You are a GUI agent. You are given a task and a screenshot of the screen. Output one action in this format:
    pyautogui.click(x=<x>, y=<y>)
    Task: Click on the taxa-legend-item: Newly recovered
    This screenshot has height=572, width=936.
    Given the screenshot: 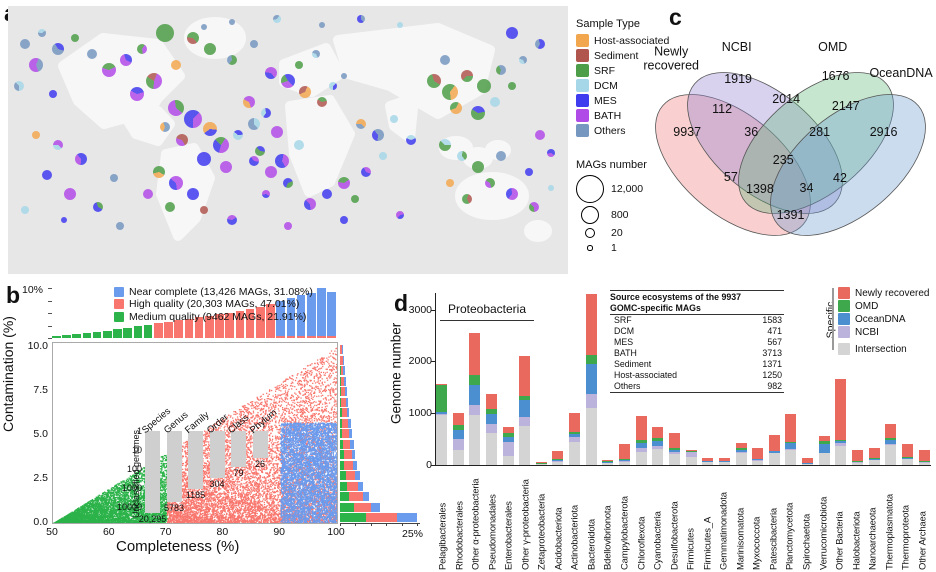 What is the action you would take?
    pyautogui.click(x=887, y=293)
    